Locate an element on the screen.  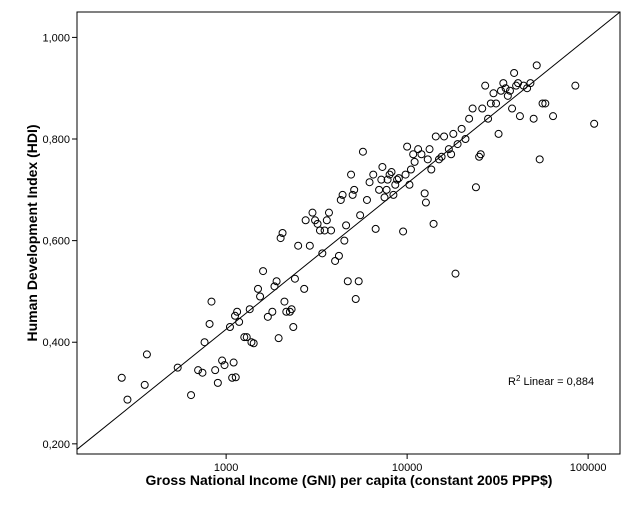
y-tick-label: 0,600 is located at coordinates (56, 242).